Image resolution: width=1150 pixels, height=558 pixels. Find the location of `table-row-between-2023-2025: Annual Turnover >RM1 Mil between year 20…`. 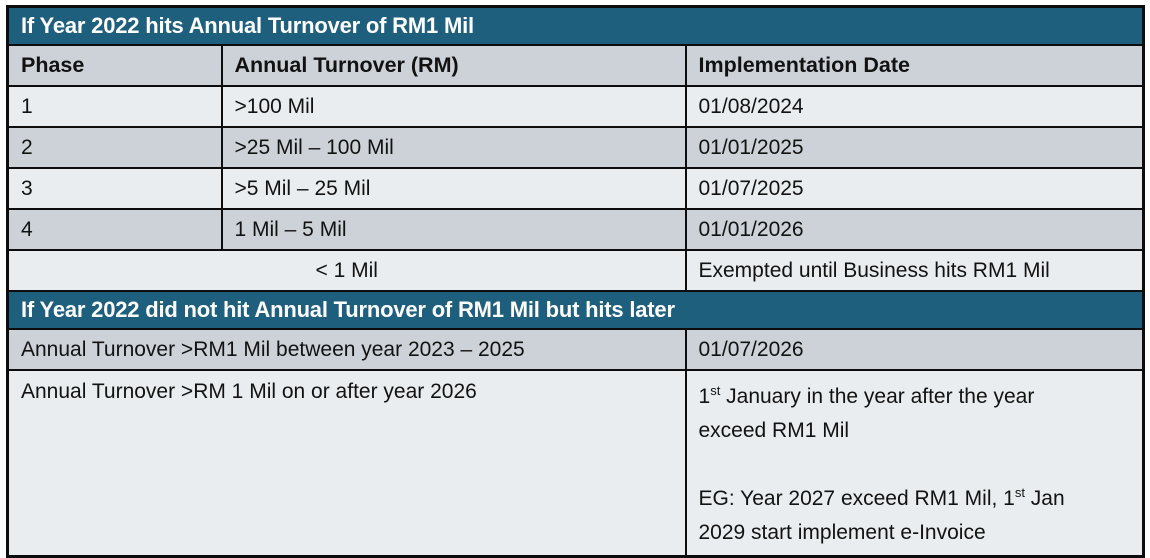

table-row-between-2023-2025: Annual Turnover >RM1 Mil between year 20… is located at coordinates (575, 349).